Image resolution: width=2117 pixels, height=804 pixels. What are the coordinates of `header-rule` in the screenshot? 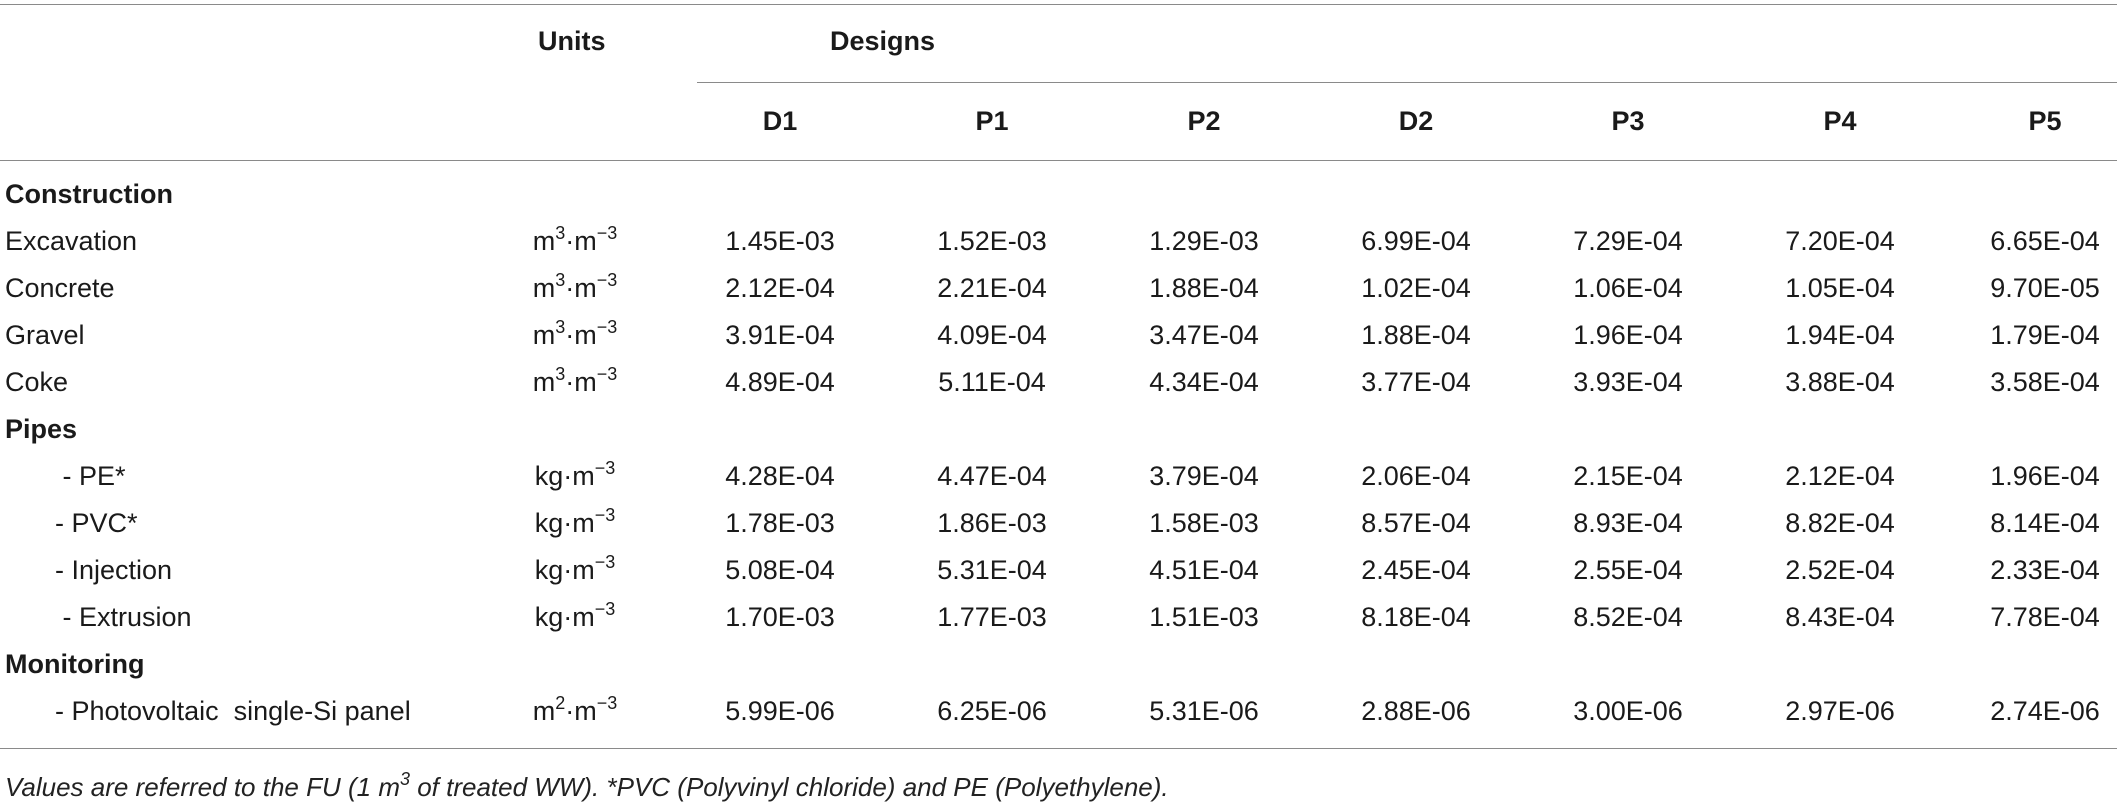 It's located at (1058, 160).